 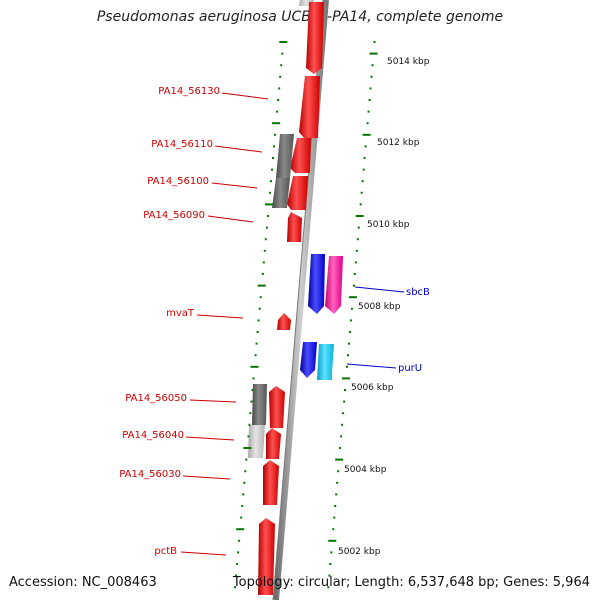 What do you see at coordinates (189, 91) in the screenshot?
I see `gene-label: PA14_56130` at bounding box center [189, 91].